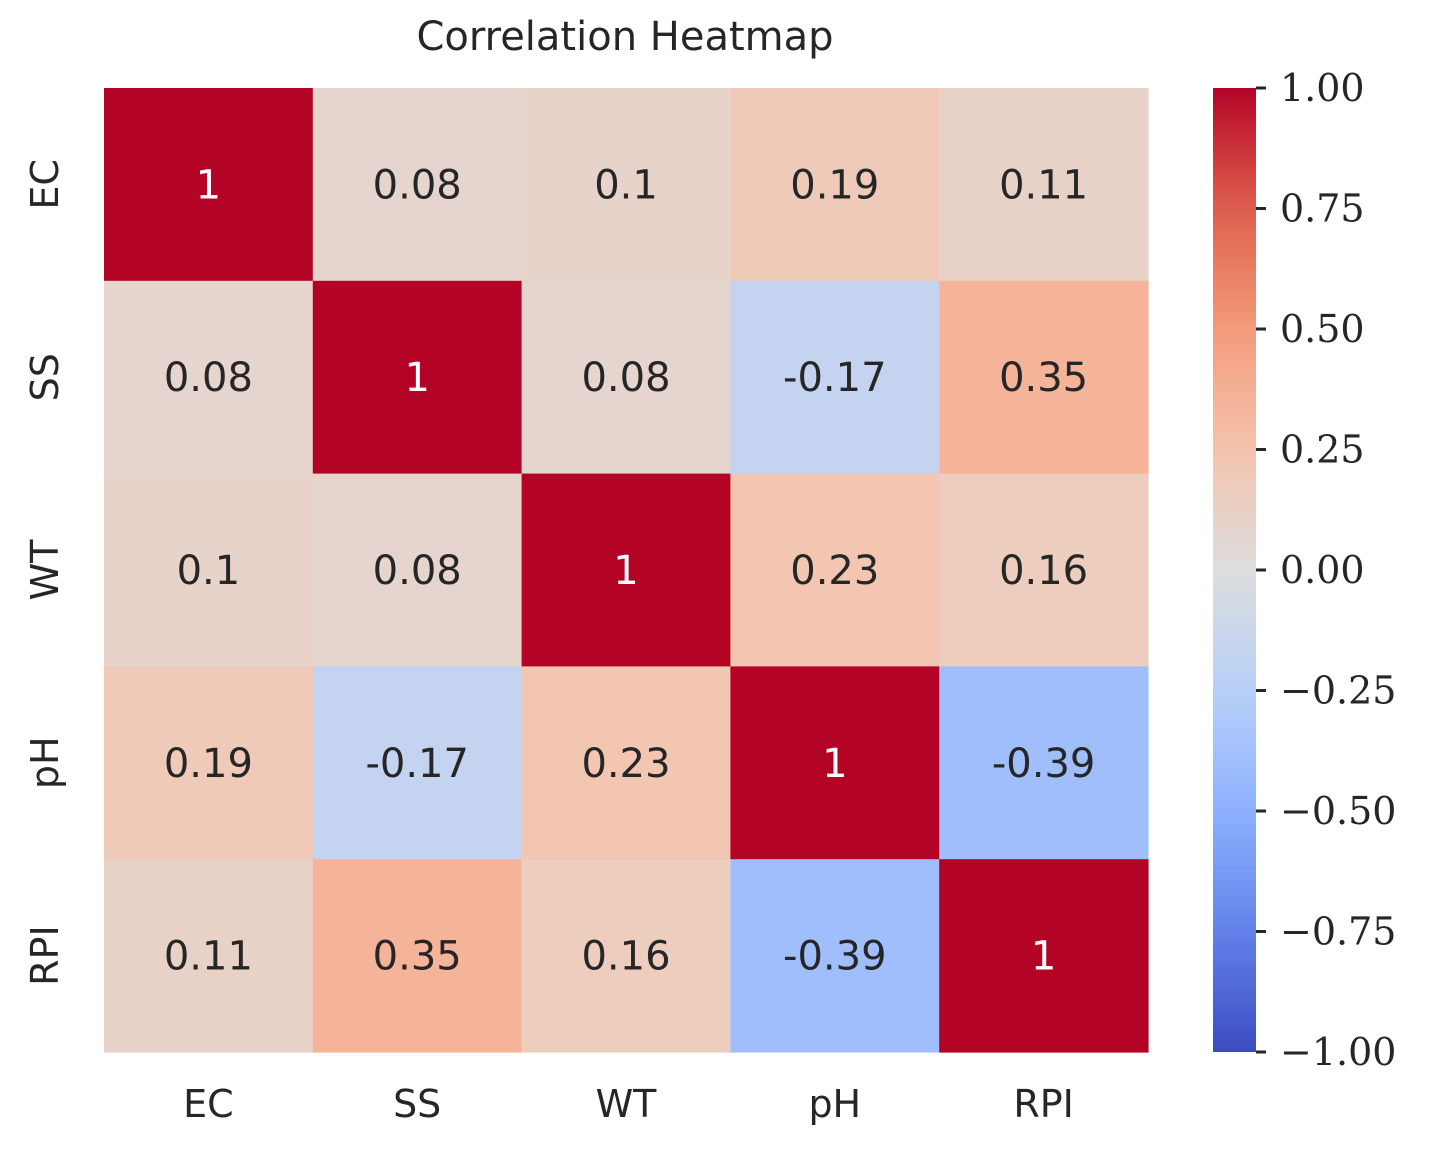 This screenshot has width=1437, height=1161. I want to click on heatmap-cell-ss-rpi, so click(1044, 377).